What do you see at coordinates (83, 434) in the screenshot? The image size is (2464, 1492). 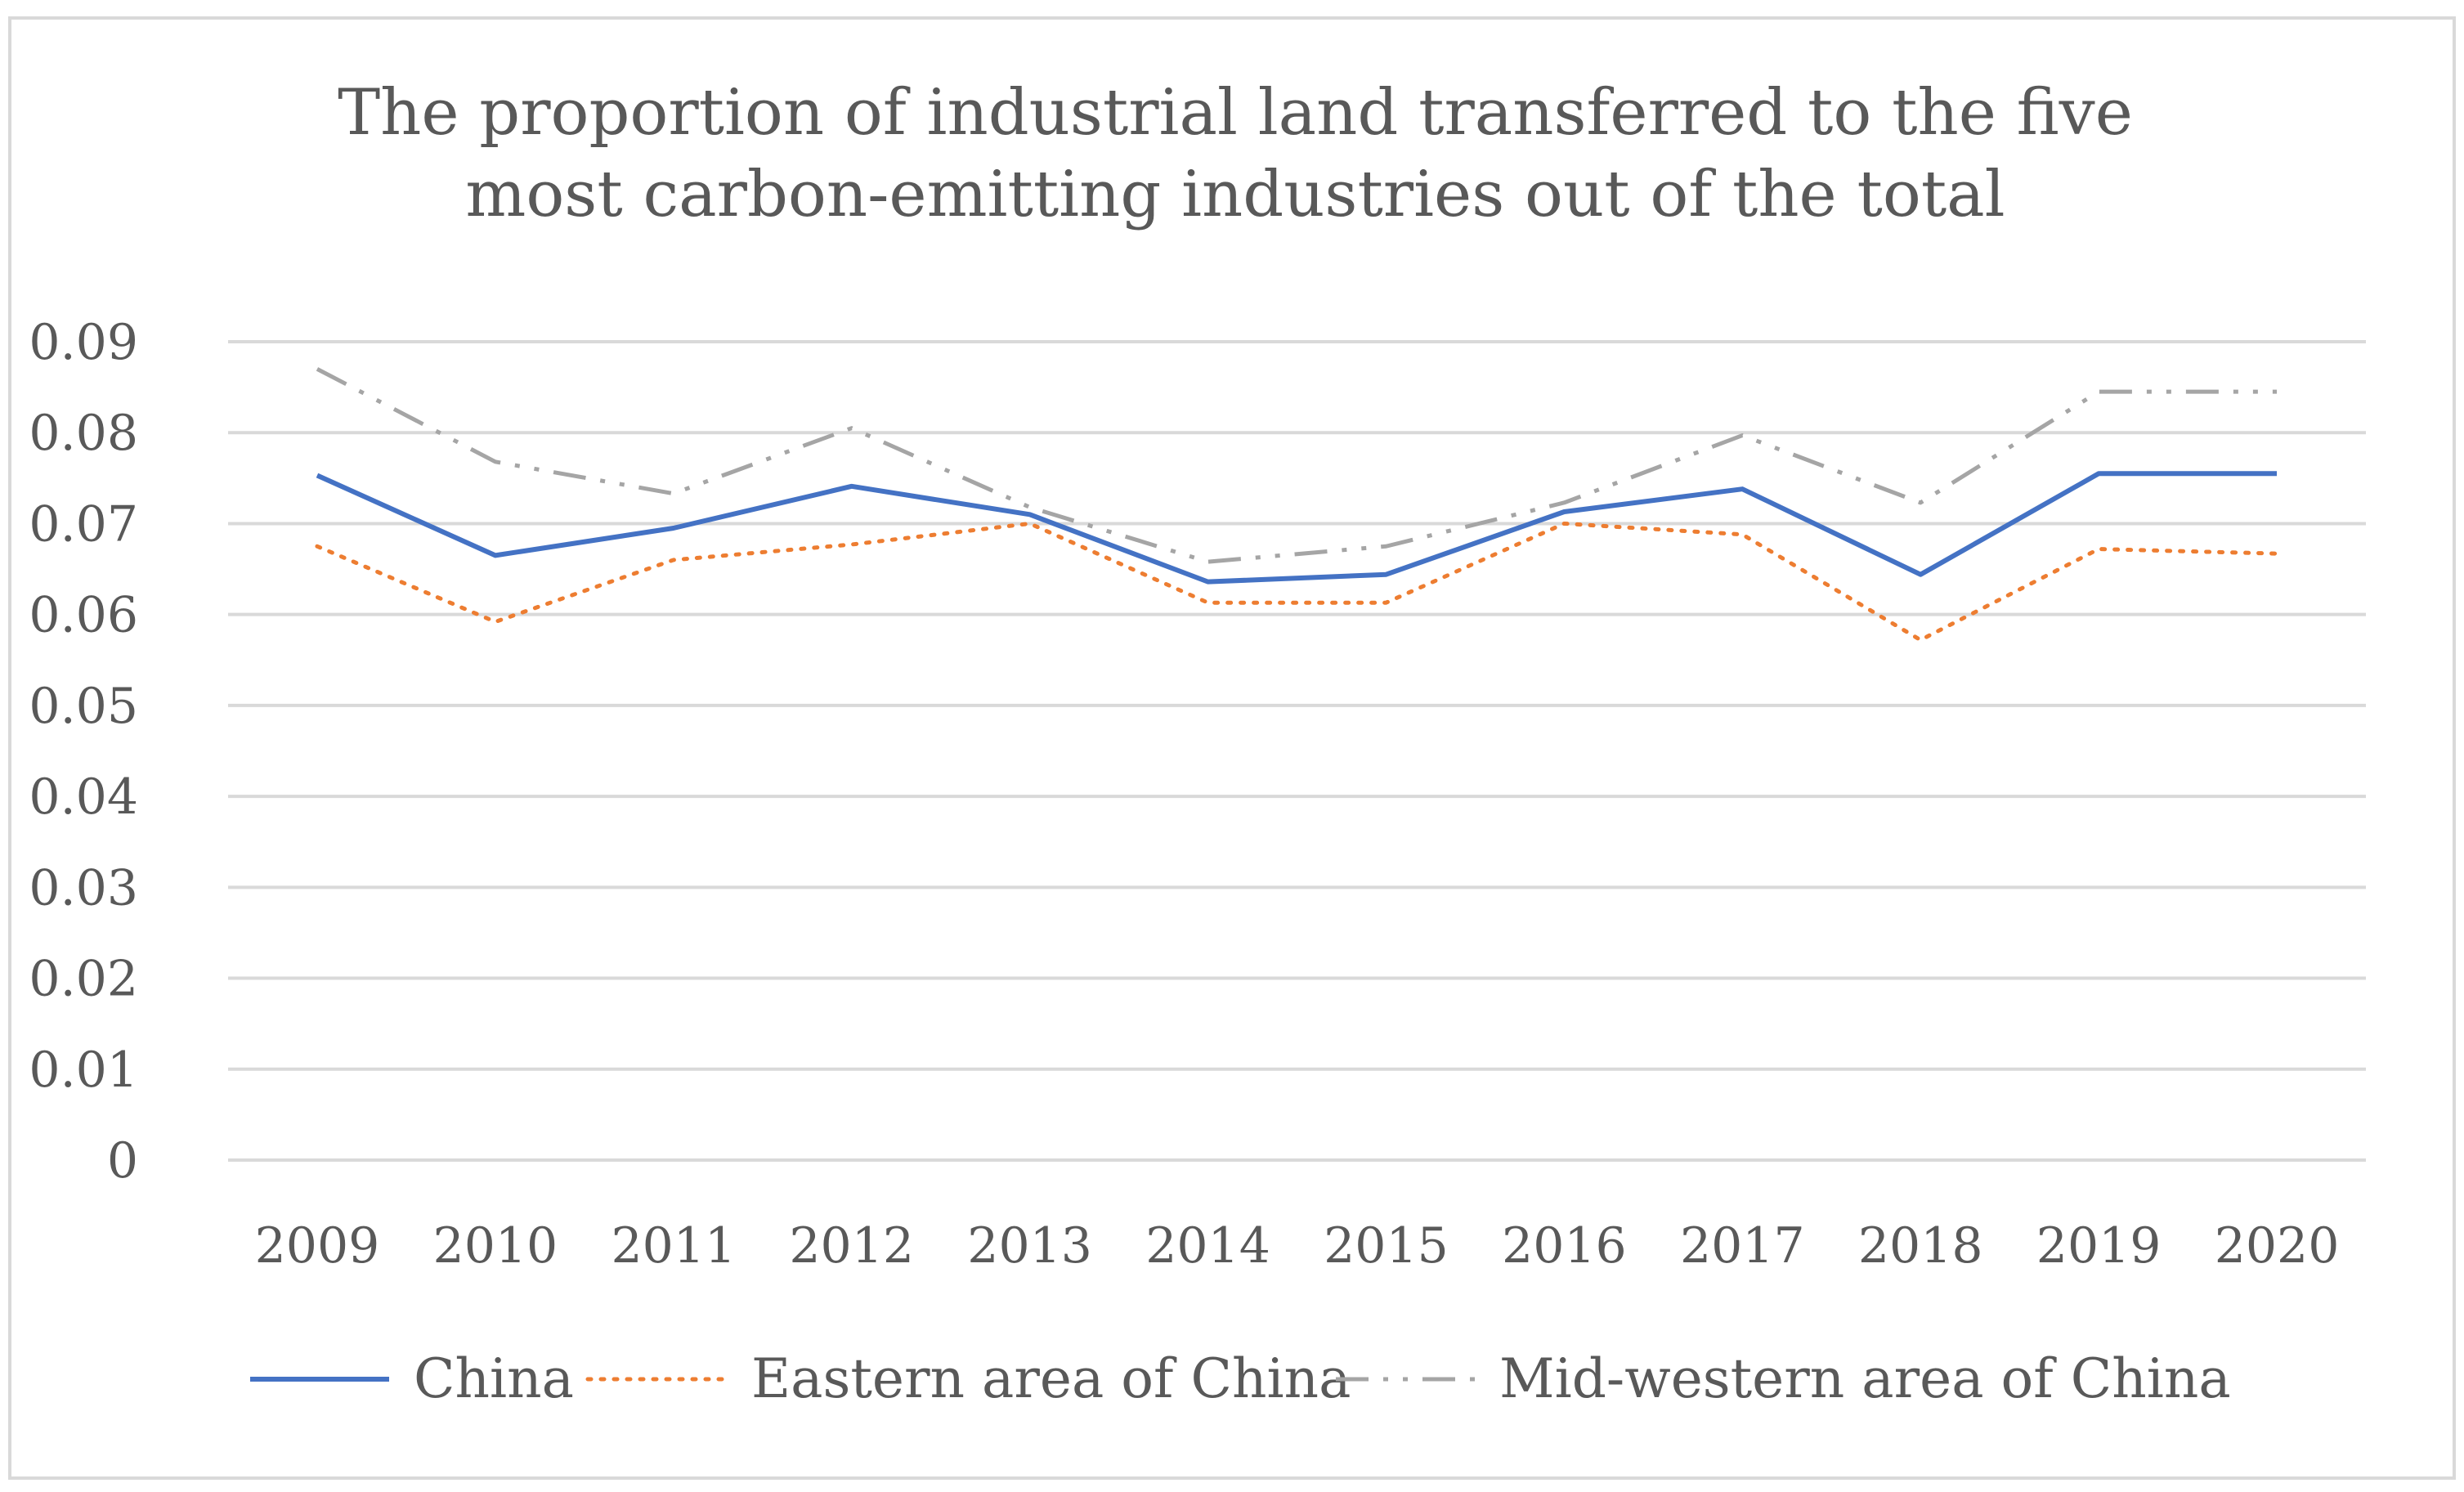 I see `y-tick-label: 0.08` at bounding box center [83, 434].